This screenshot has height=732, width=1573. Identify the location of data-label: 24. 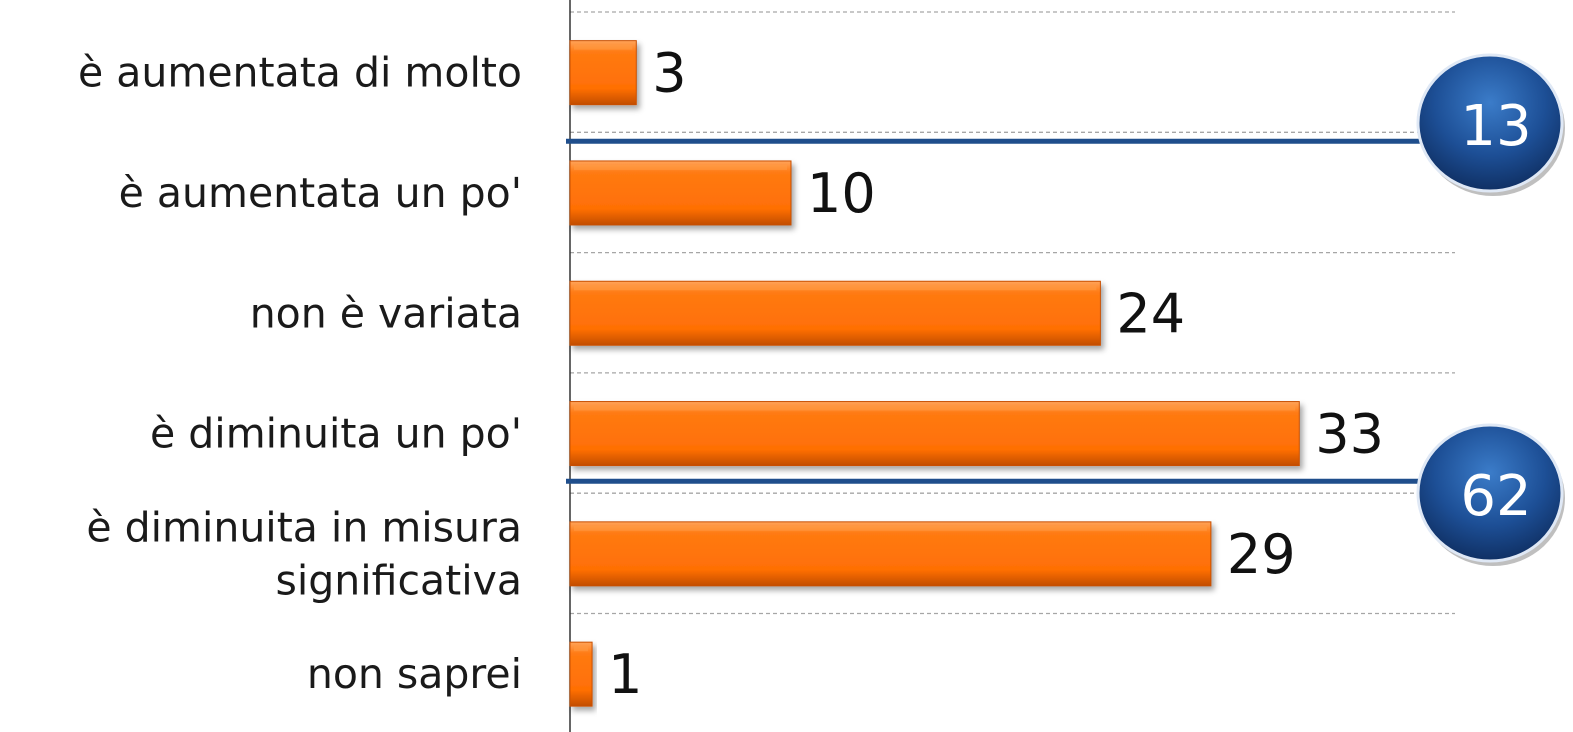
(1150, 313).